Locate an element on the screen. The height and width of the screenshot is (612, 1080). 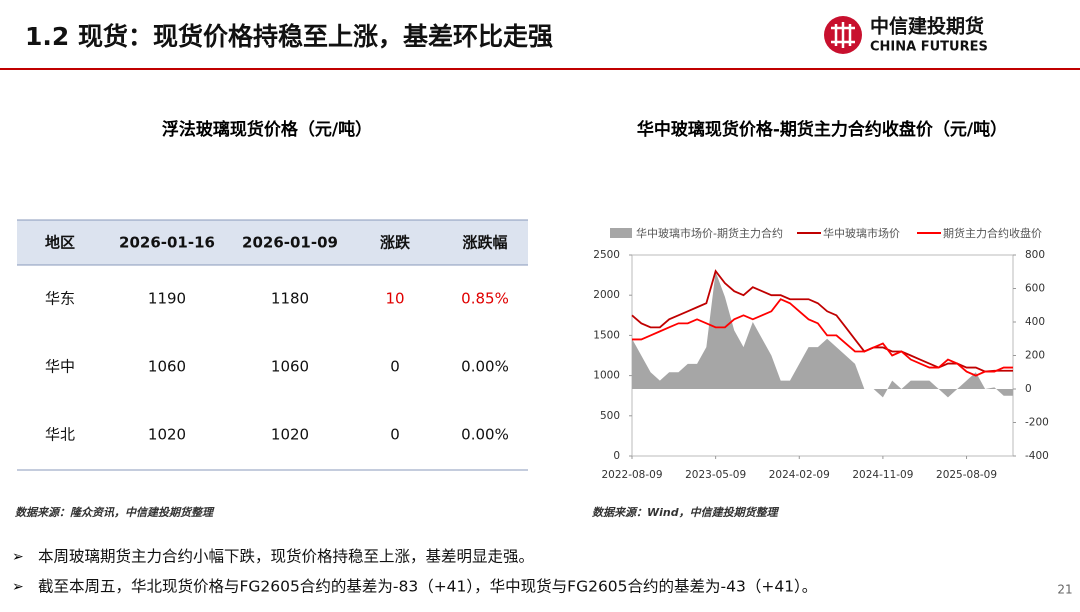
area is located at coordinates (822, 334).